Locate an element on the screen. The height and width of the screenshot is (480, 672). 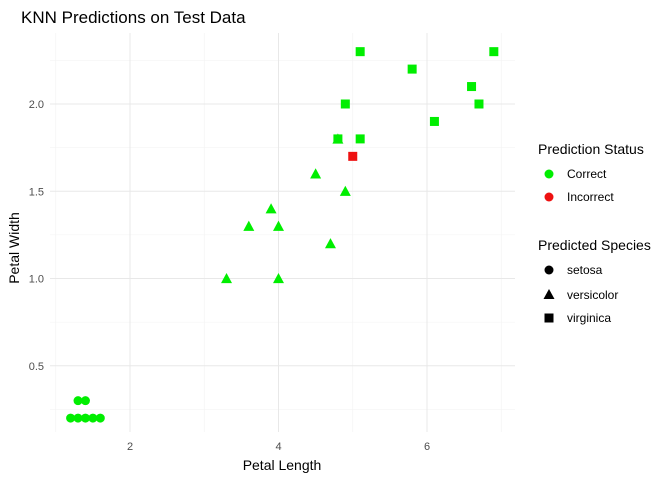
legend-setosa-label: setosa is located at coordinates (585, 270).